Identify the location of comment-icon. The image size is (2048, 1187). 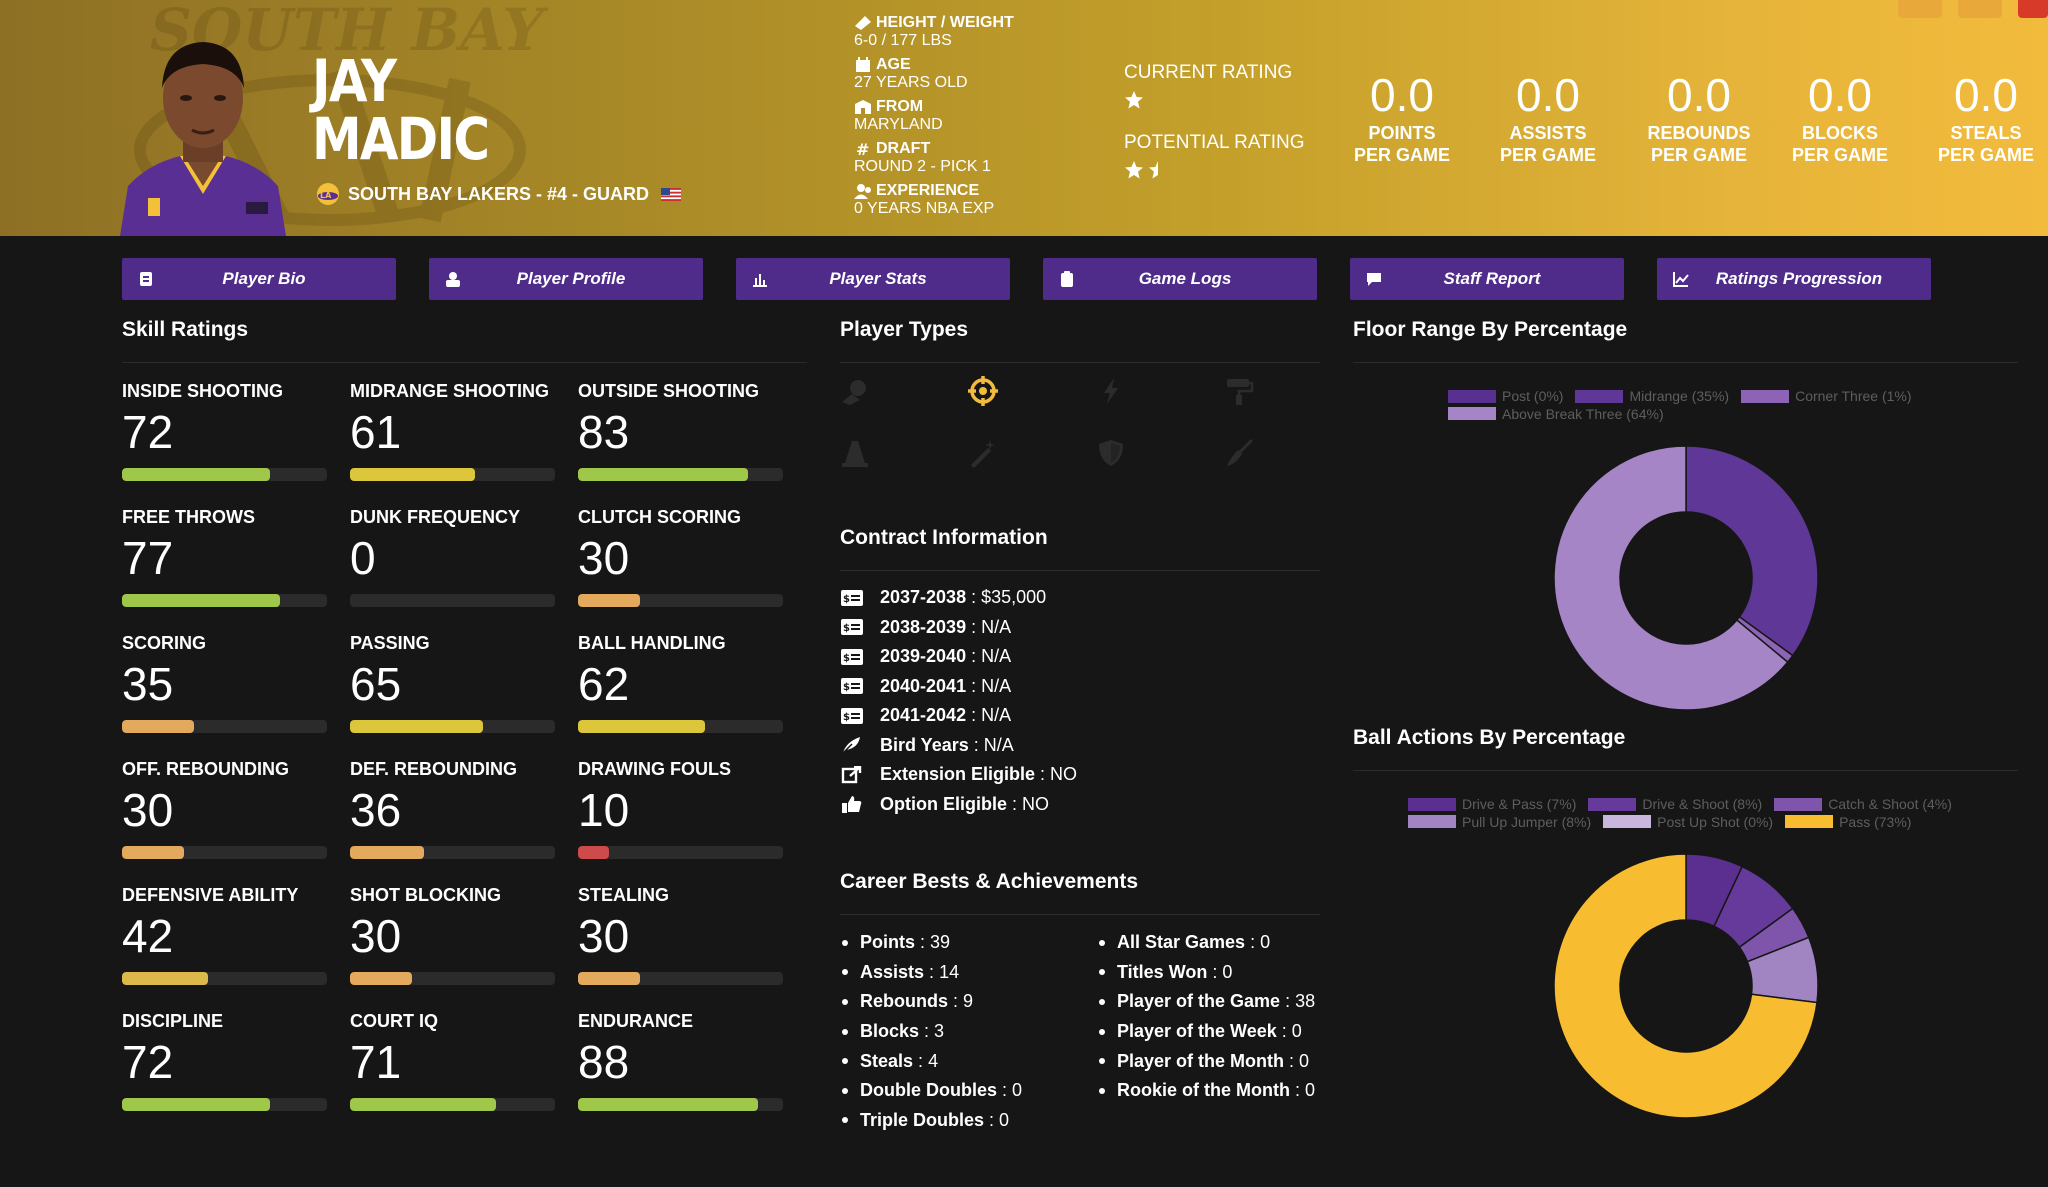
(1374, 279).